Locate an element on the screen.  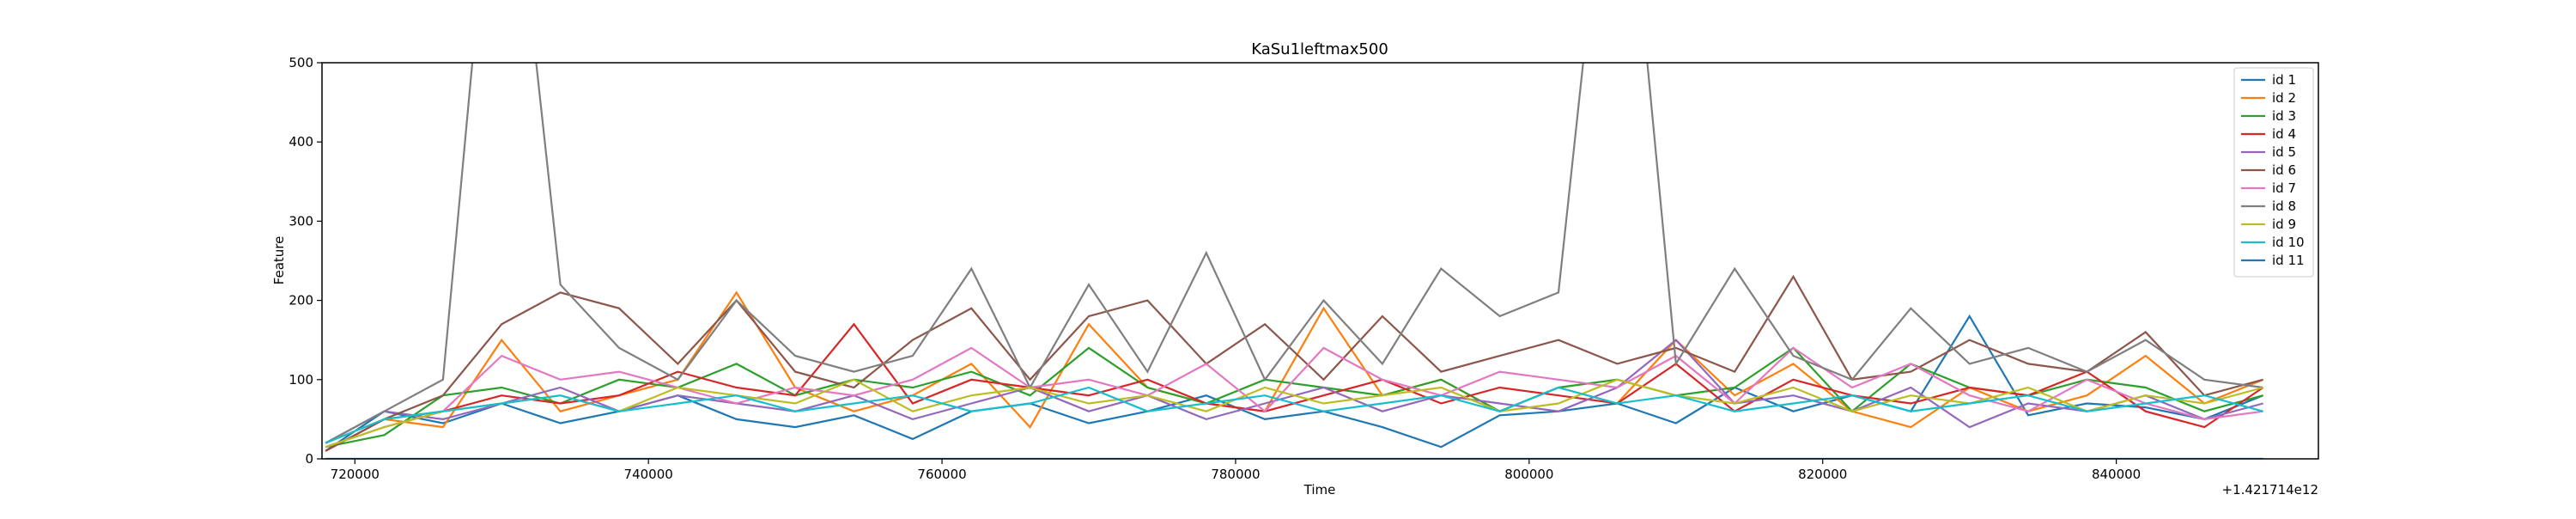
legend-label: id 3 is located at coordinates (2284, 116).